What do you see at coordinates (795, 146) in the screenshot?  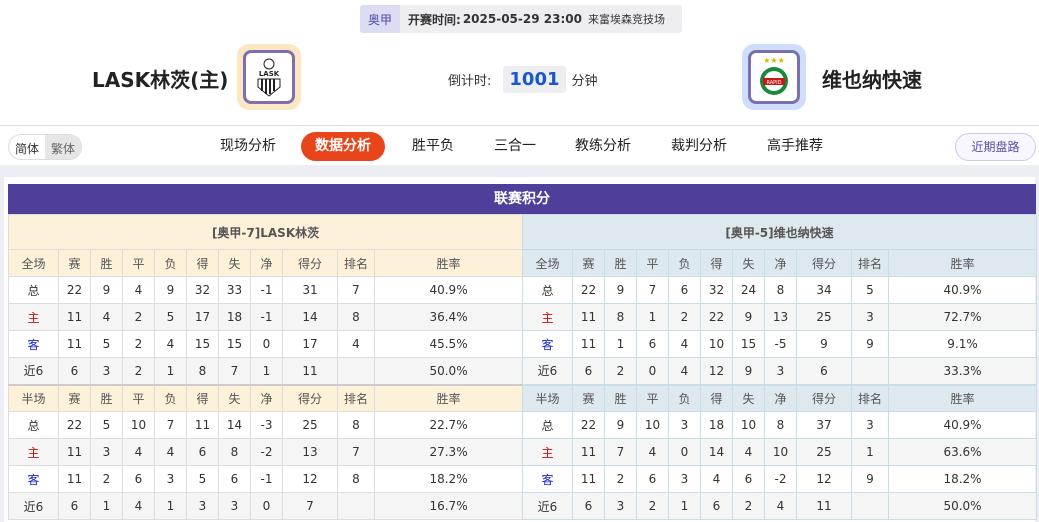 I see `nav-tab-6: 高手推荐` at bounding box center [795, 146].